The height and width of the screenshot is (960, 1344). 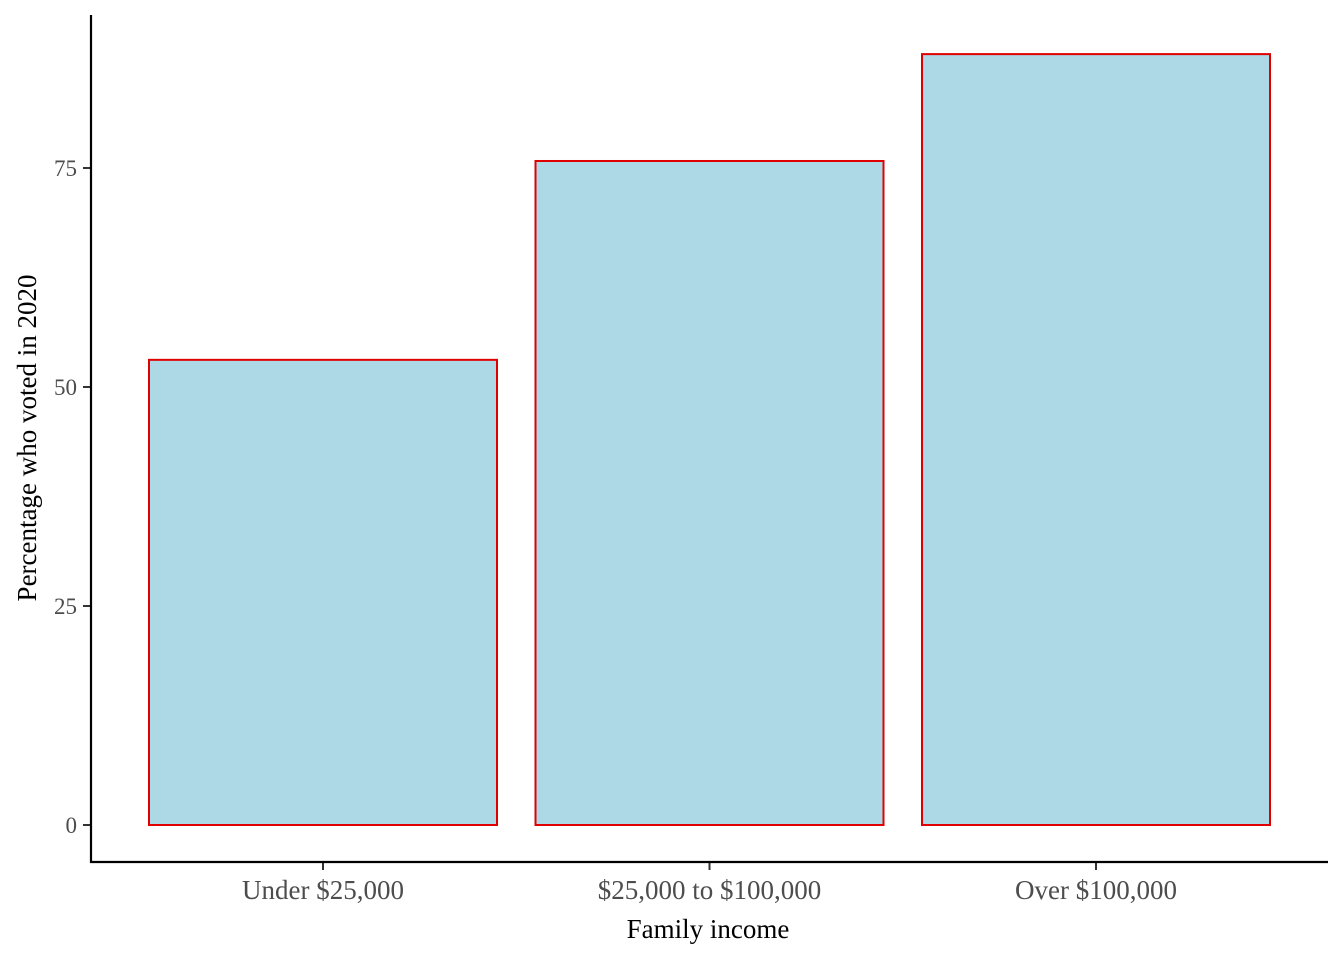 What do you see at coordinates (708, 929) in the screenshot?
I see `x-axis-title: Family income` at bounding box center [708, 929].